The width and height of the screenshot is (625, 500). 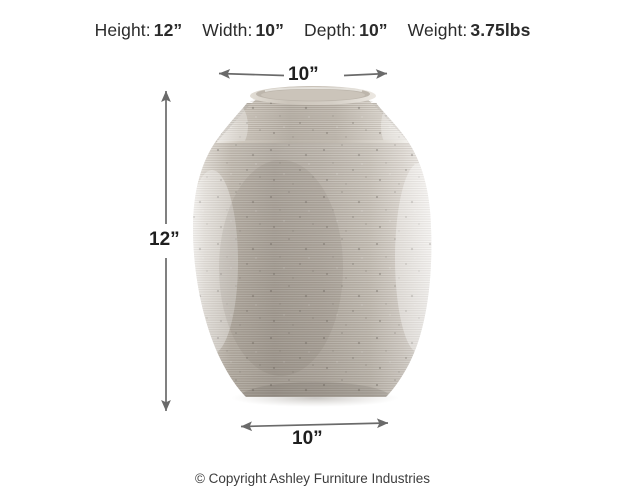 What do you see at coordinates (168, 30) in the screenshot?
I see `spec-height-value: 12”` at bounding box center [168, 30].